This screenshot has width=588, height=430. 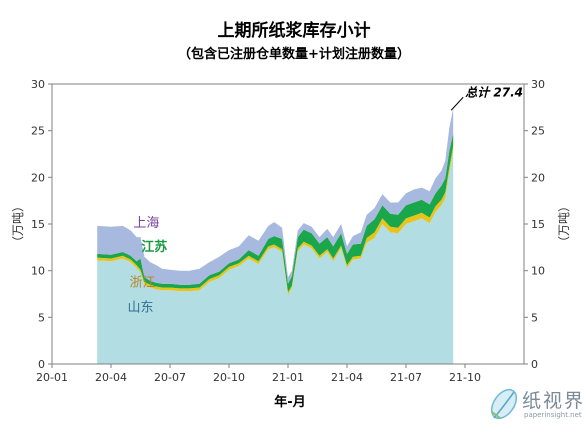 I want to click on x-axis-label: 年-月, so click(x=289, y=402).